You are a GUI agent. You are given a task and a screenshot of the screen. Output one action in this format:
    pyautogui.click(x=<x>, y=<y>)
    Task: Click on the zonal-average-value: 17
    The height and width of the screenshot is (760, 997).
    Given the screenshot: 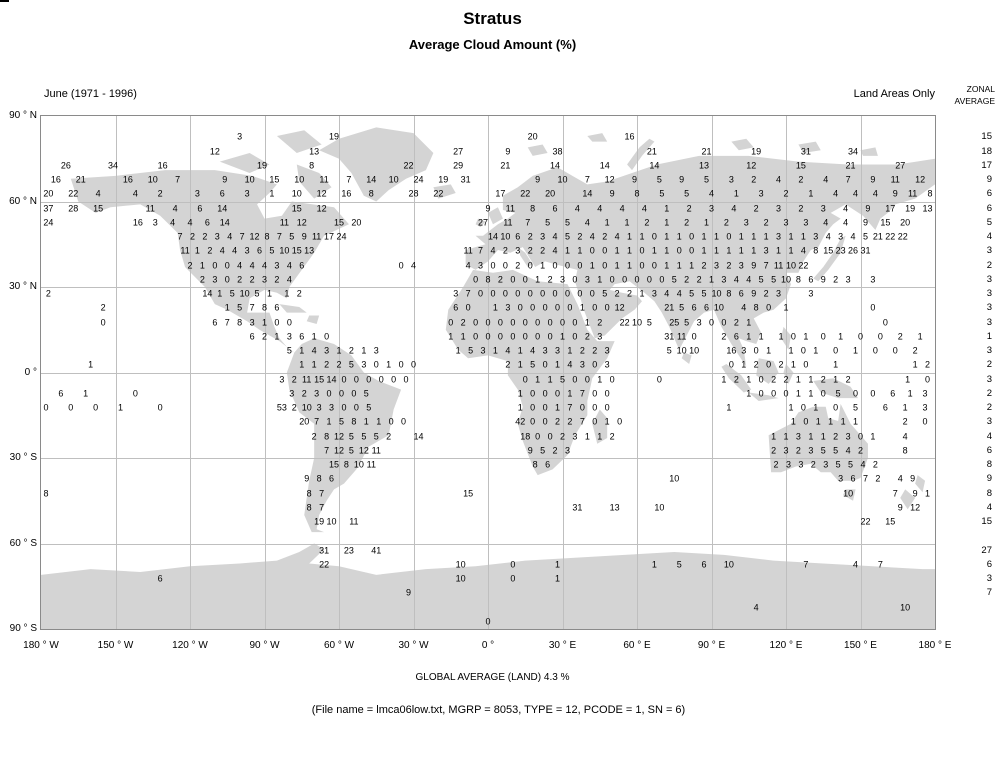 What is the action you would take?
    pyautogui.click(x=986, y=165)
    